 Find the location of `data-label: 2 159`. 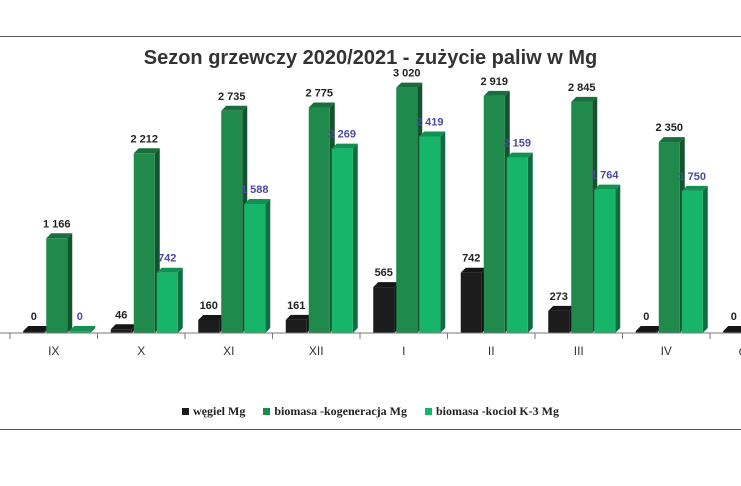

data-label: 2 159 is located at coordinates (517, 144).